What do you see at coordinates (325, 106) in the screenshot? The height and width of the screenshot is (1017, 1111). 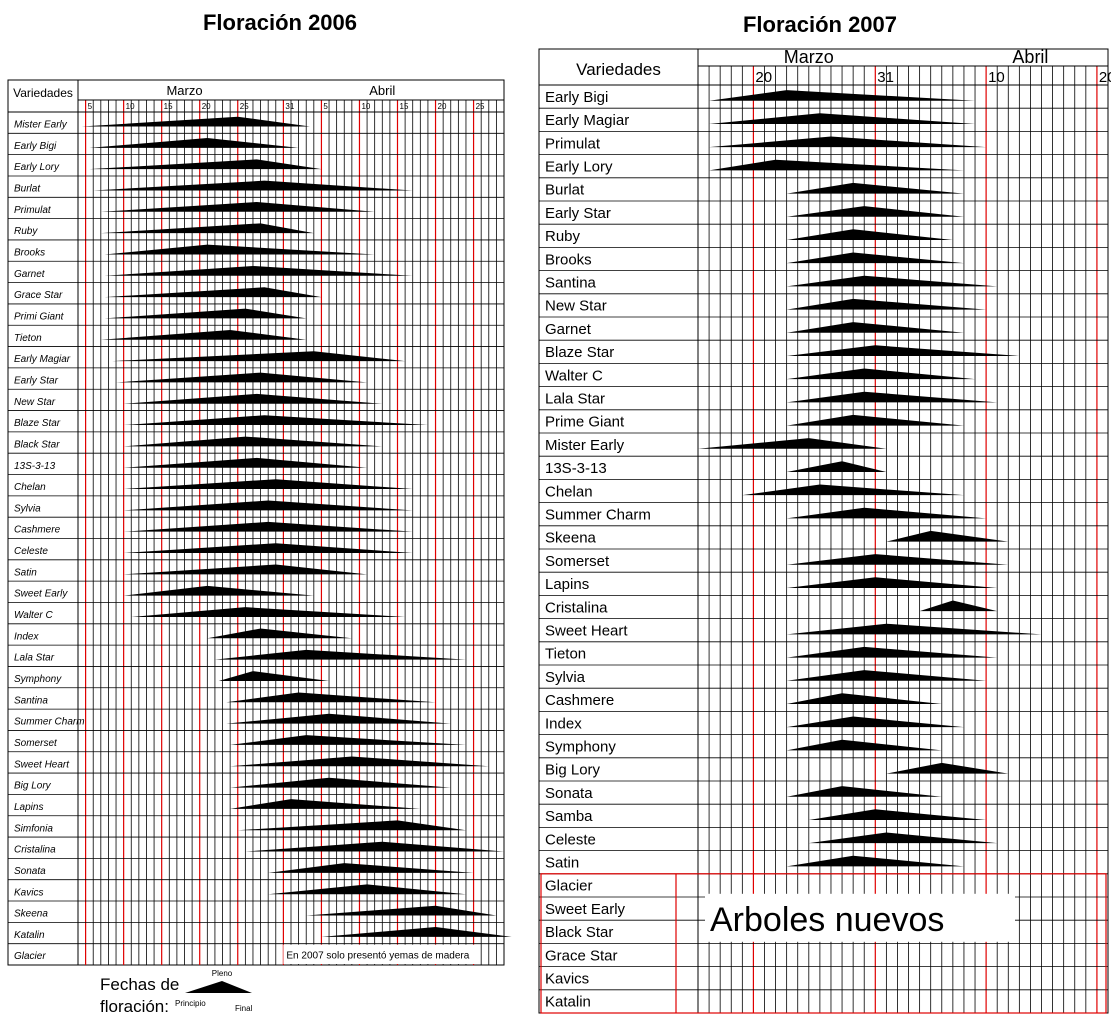 I see `tick-label: 5` at bounding box center [325, 106].